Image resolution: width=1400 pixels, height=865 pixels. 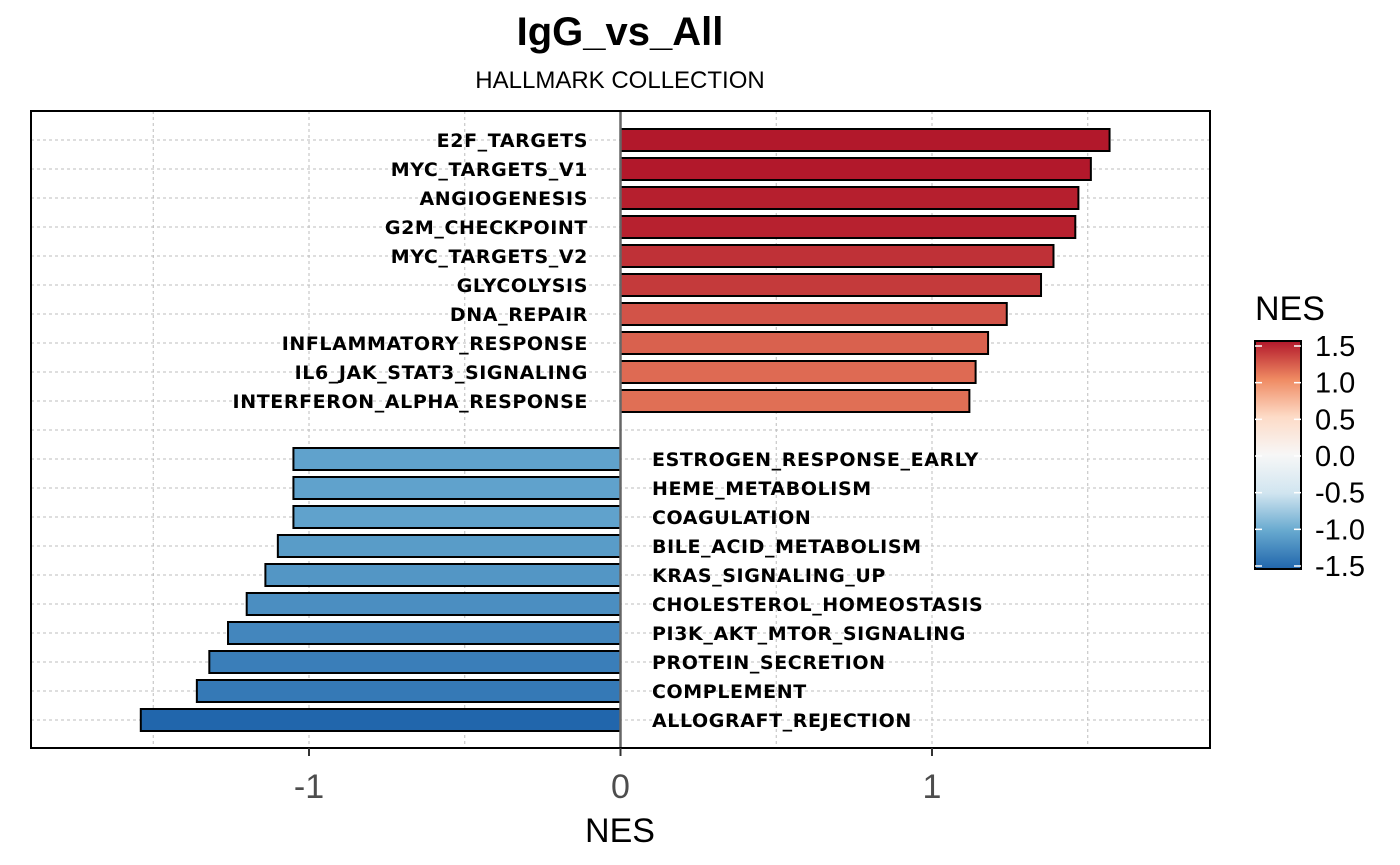 What do you see at coordinates (782, 721) in the screenshot?
I see `bar-category-label: ALLOGRAFT_REJECTION` at bounding box center [782, 721].